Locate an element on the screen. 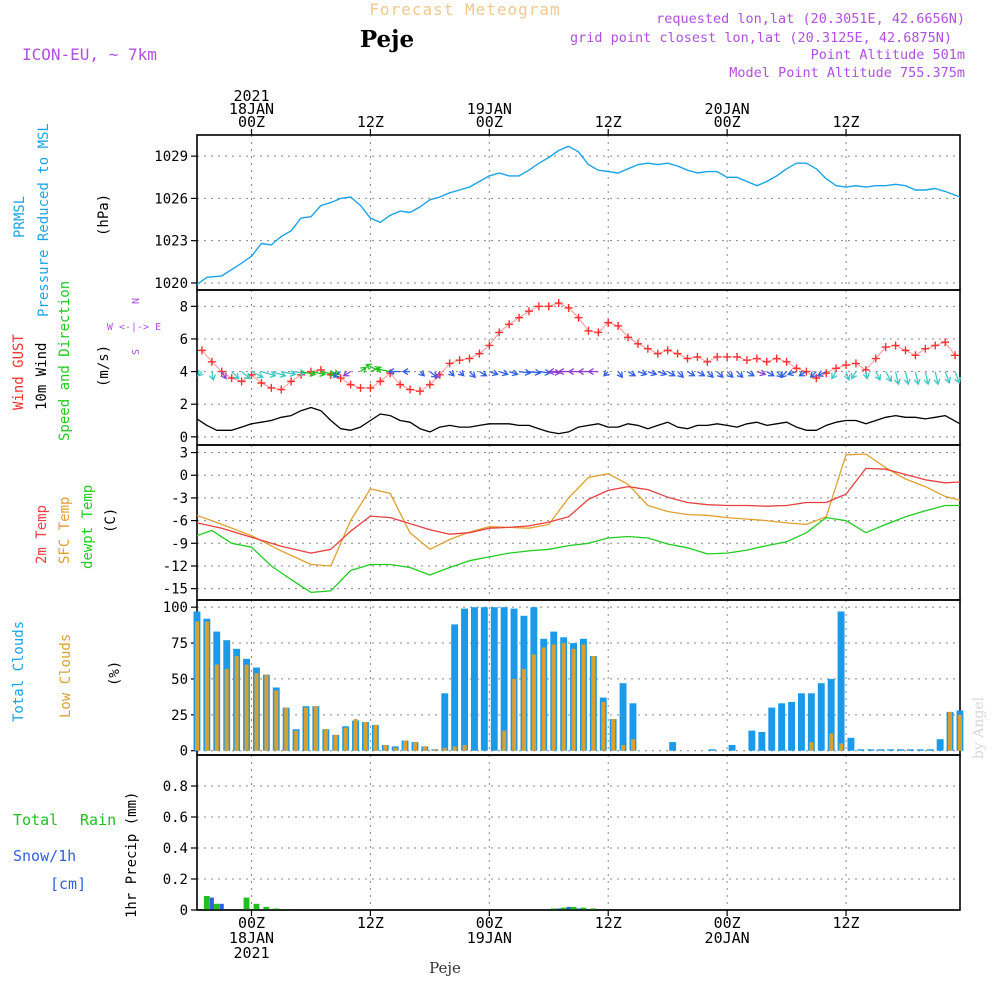  compass-n: N is located at coordinates (136, 301).